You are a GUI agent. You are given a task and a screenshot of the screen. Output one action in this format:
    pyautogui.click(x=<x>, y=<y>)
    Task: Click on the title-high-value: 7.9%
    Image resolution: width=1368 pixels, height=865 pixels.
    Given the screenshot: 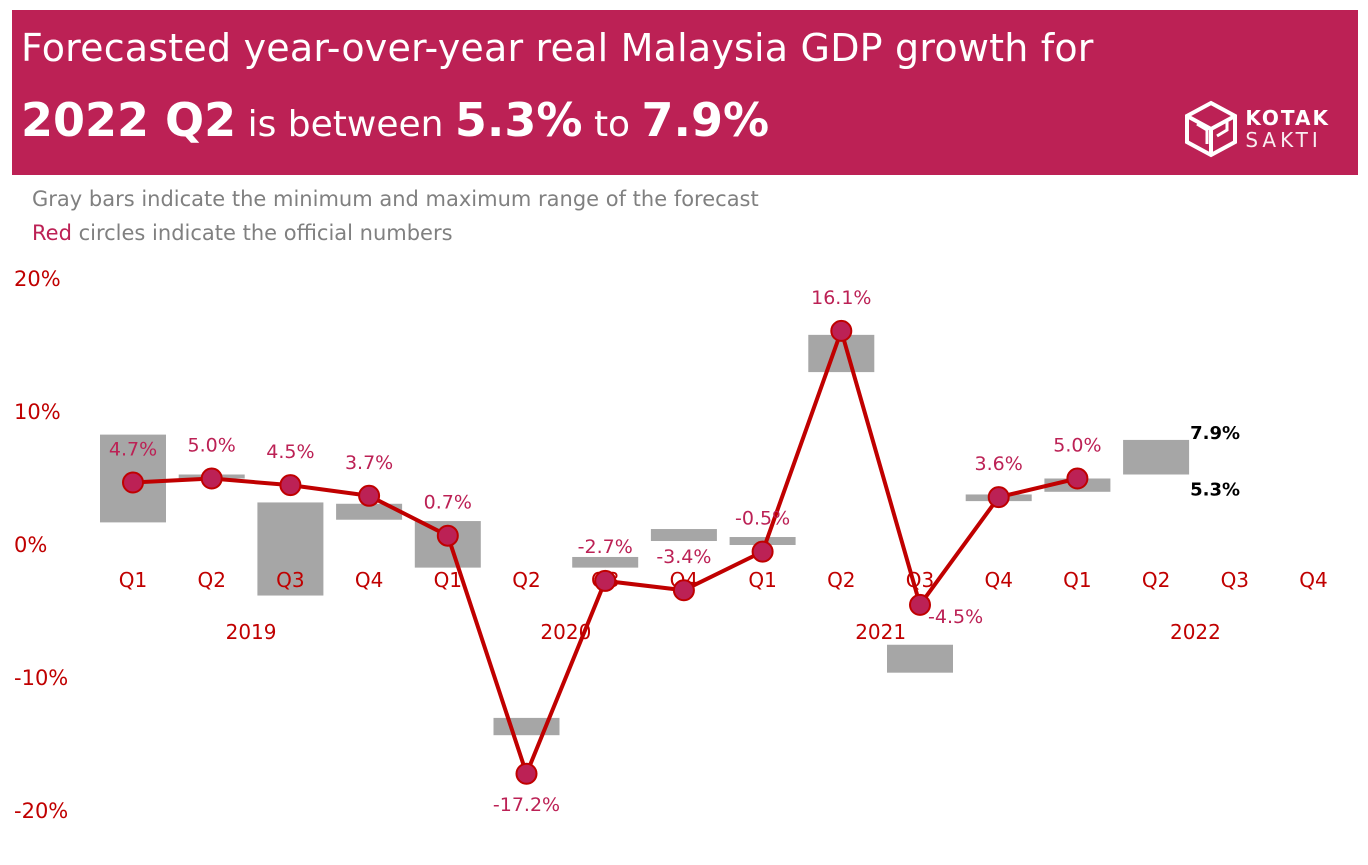 What is the action you would take?
    pyautogui.click(x=705, y=120)
    